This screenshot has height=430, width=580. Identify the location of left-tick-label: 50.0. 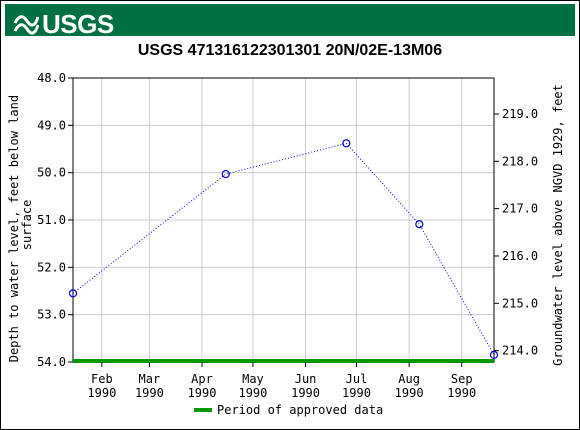
(51, 173).